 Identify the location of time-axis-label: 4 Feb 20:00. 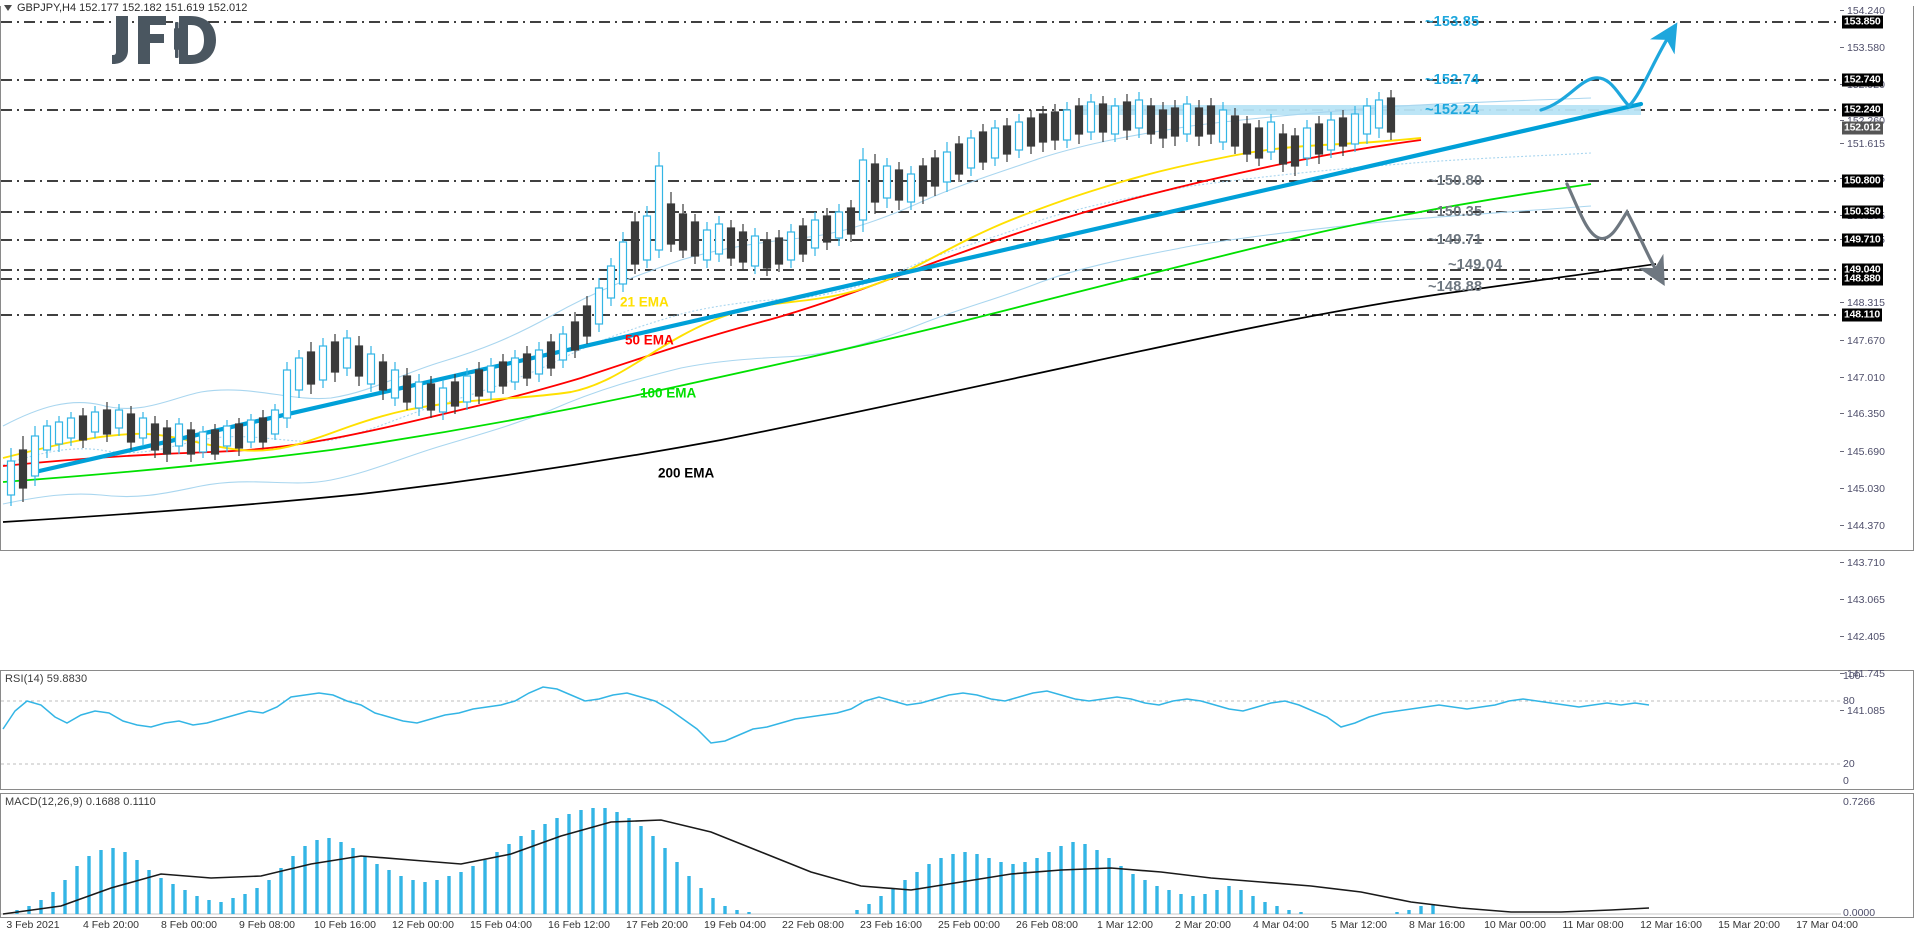
(111, 925).